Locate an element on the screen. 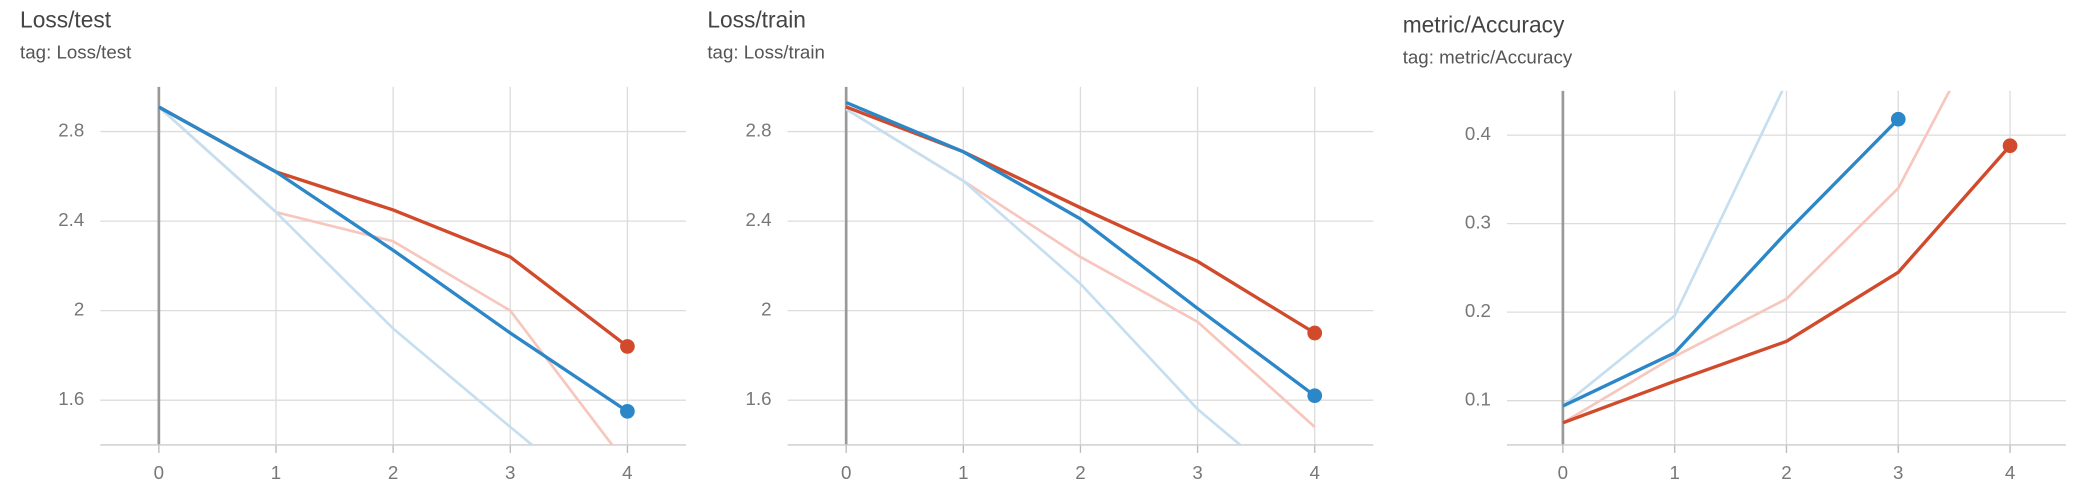 This screenshot has width=2086, height=493. y-tick-label: 0.4 is located at coordinates (1478, 133).